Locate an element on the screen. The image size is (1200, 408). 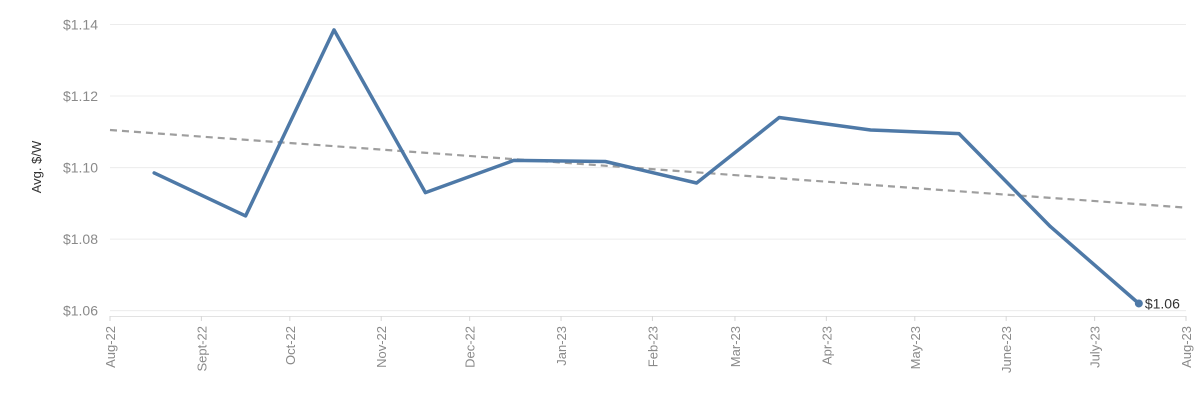
y-tick-label: $1.06 is located at coordinates (80, 311).